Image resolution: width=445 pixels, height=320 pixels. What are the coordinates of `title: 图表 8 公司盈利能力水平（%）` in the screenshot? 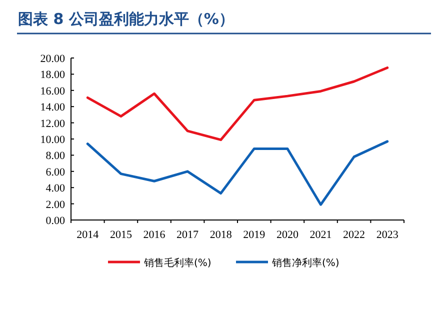 It's located at (126, 19).